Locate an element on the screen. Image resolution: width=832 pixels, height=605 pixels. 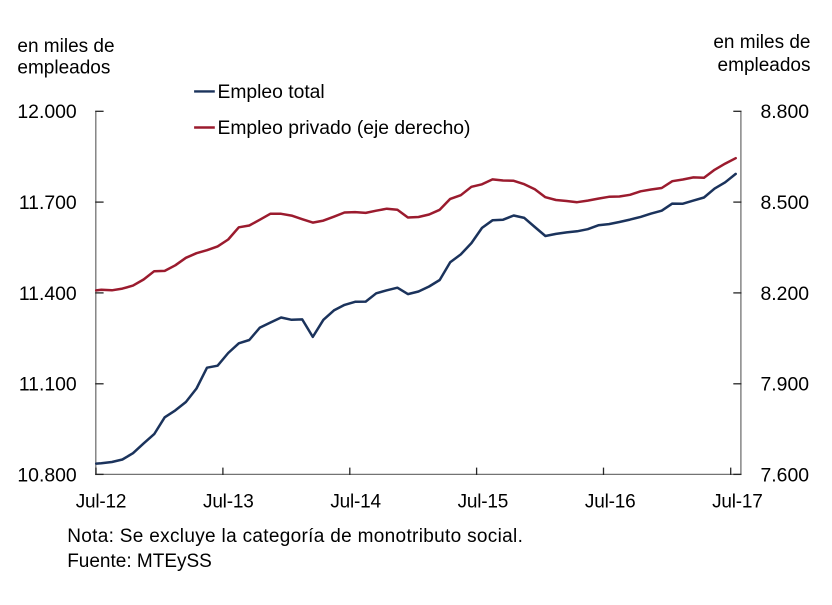
svg-text: 7.600 is located at coordinates (785, 475).